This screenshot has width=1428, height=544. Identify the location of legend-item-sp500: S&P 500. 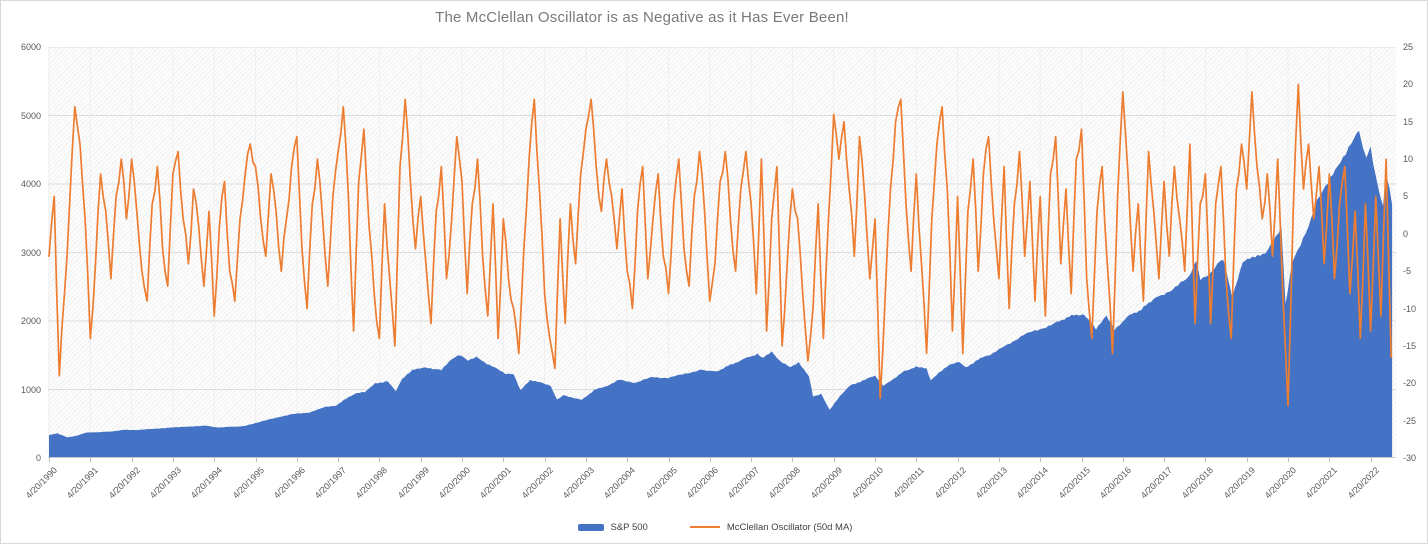
(612, 527).